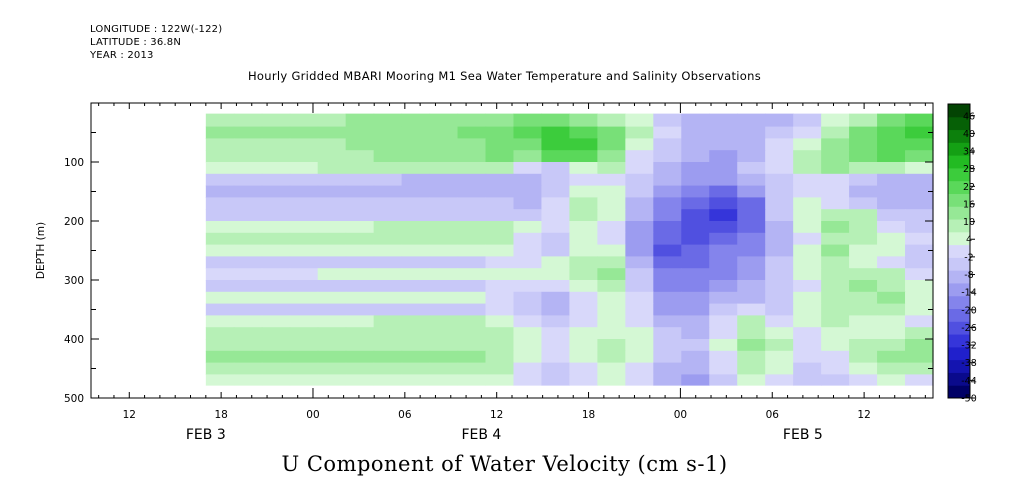 Image resolution: width=1009 pixels, height=504 pixels. Describe the element at coordinates (504, 464) in the screenshot. I see `variable-label: U Component of Water Velocity (cm s-1)` at that location.